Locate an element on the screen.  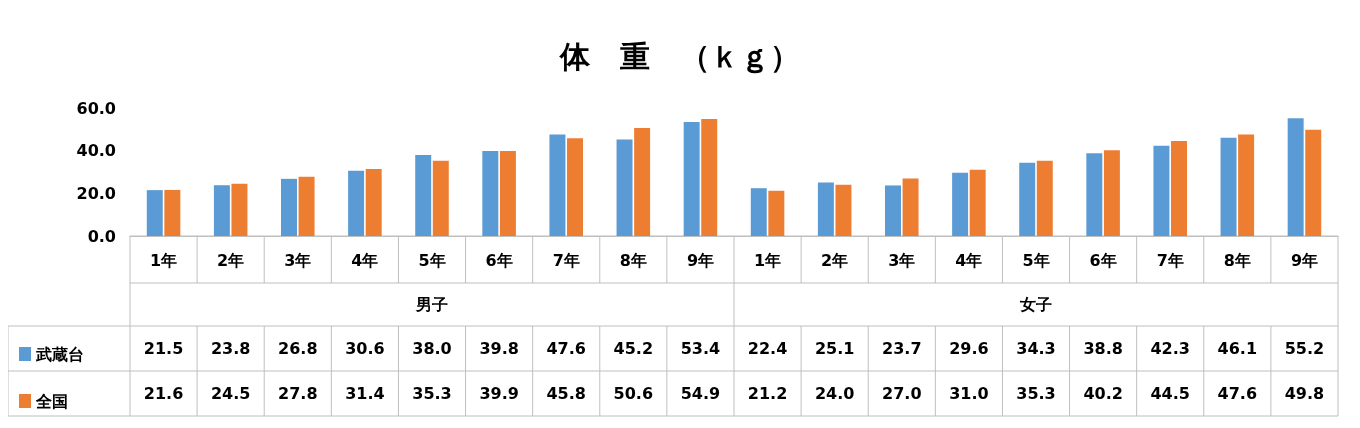
data-label: 42.3 is located at coordinates (1170, 348).